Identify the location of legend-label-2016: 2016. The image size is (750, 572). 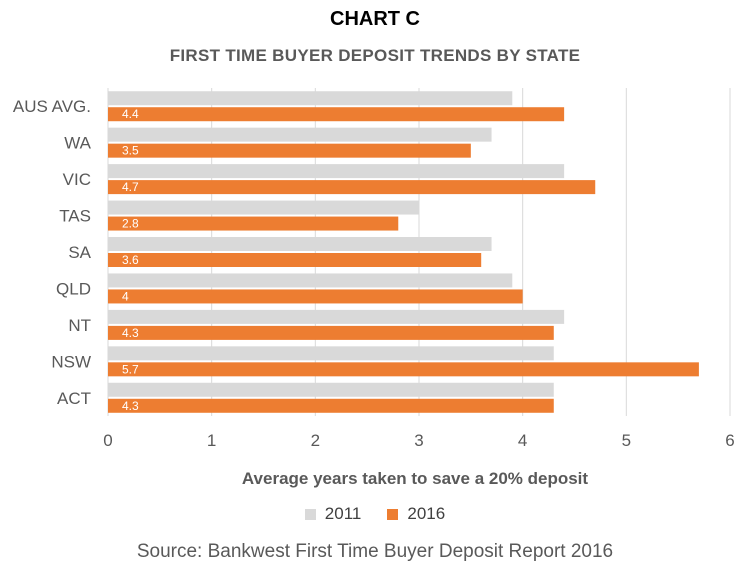
(426, 513).